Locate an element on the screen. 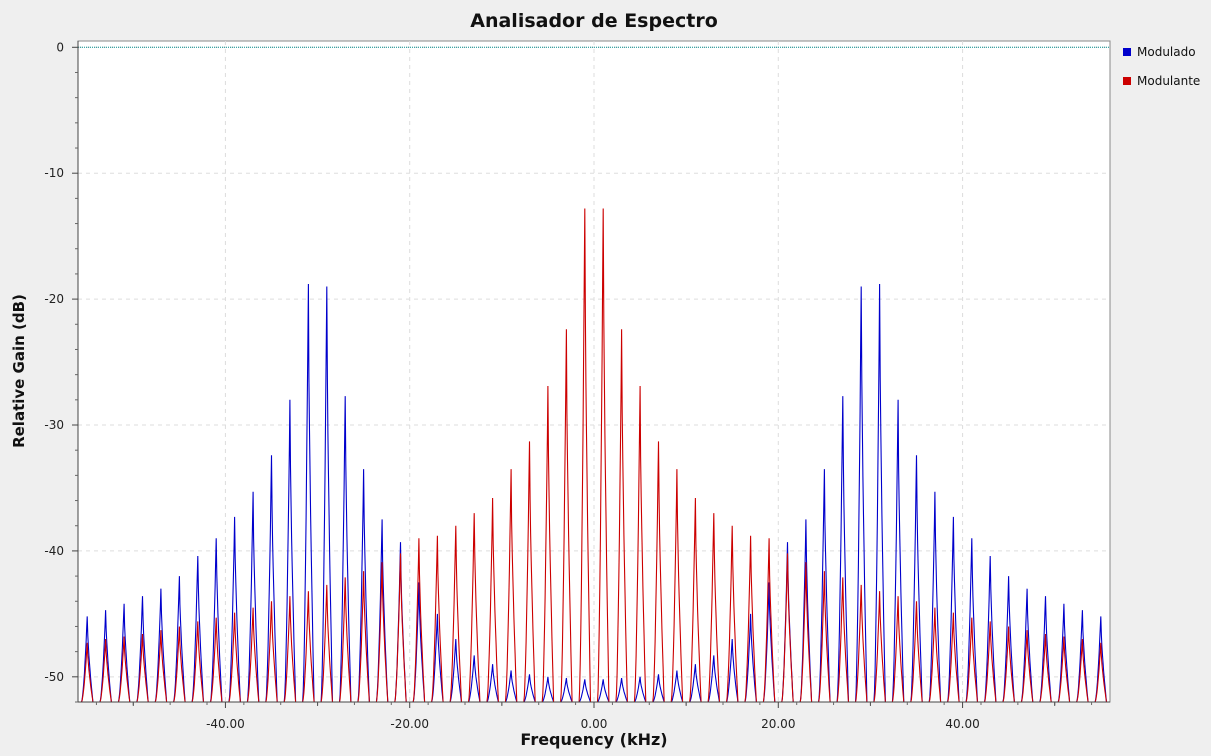 The image size is (1211, 756). y-axis-label: Relative Gain (dB) is located at coordinates (19, 371).